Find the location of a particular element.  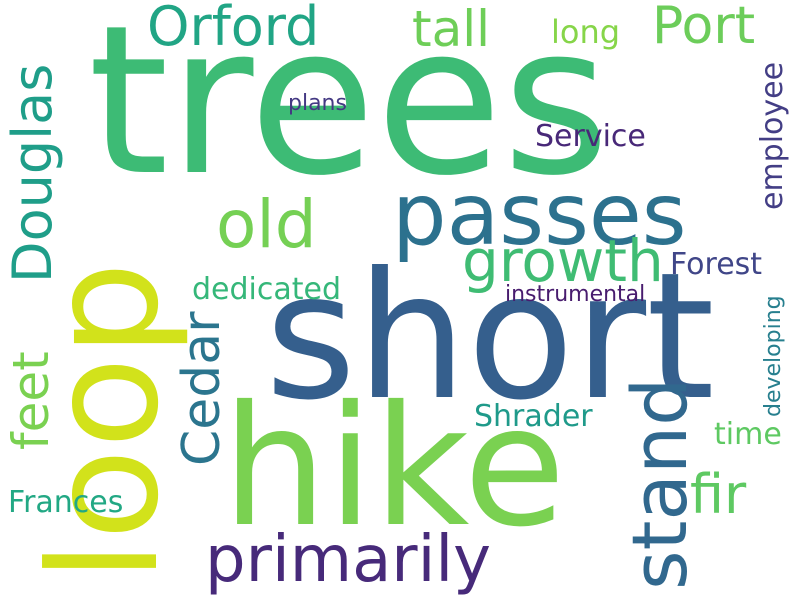

word-instrumental: instrumental is located at coordinates (575, 294).